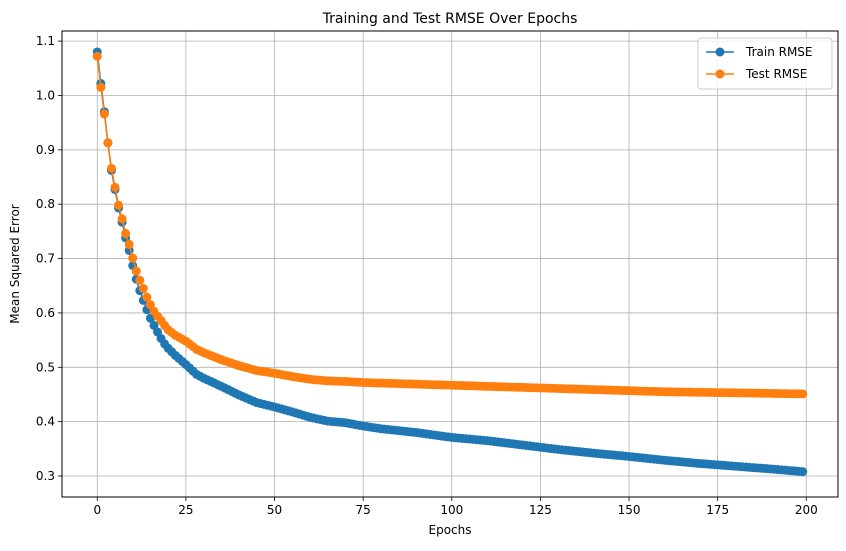  I want to click on chart-title: Training and Test RMSE Over Epochs, so click(450, 19).